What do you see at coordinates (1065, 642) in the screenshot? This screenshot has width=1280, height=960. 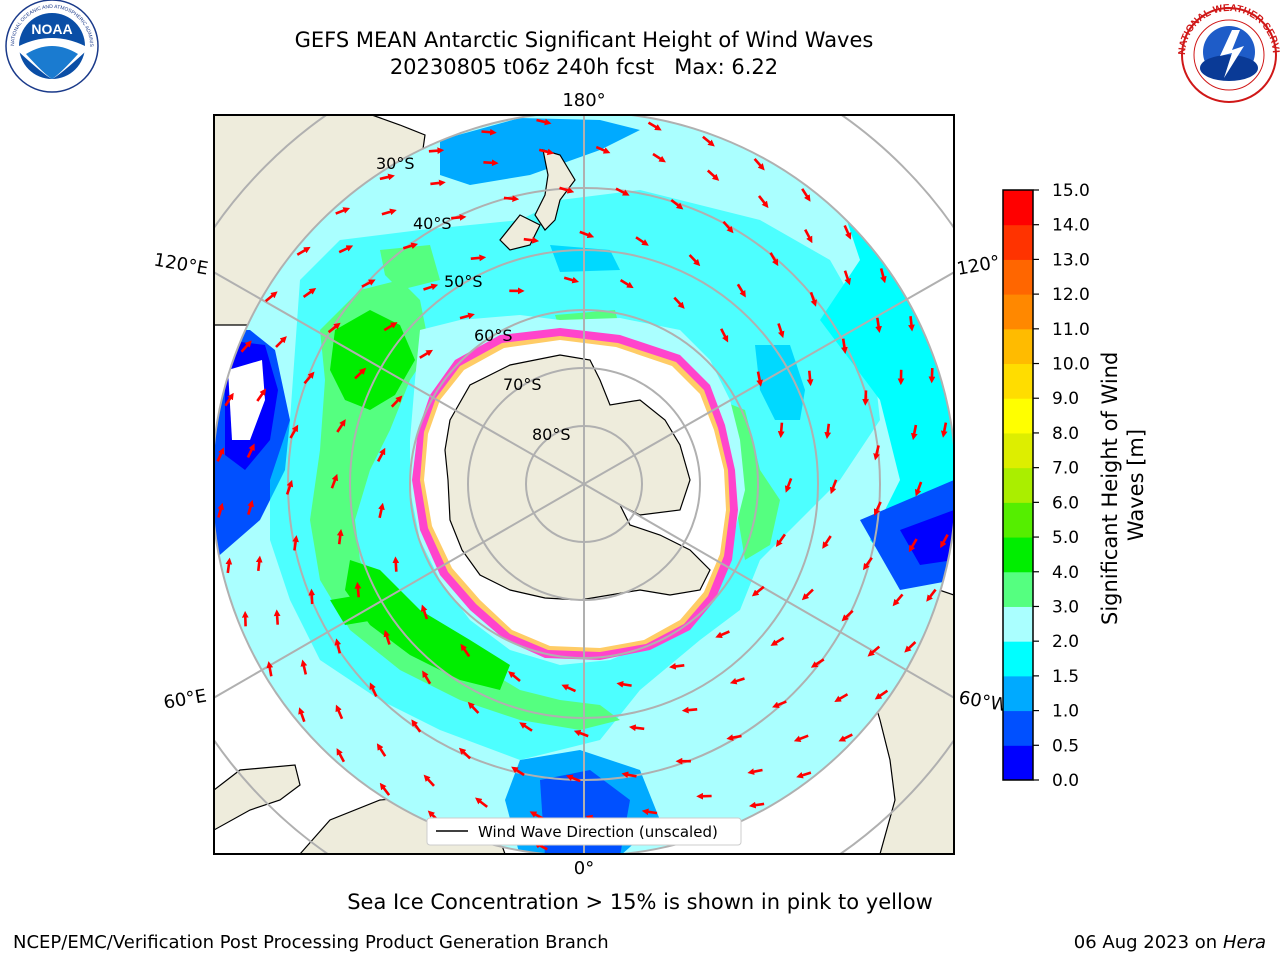 I see `colorbar-tick-label: 2.0` at bounding box center [1065, 642].